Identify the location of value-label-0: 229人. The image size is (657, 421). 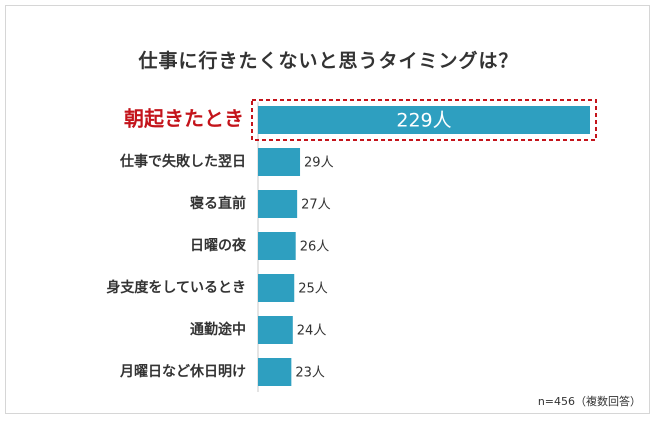
(423, 121).